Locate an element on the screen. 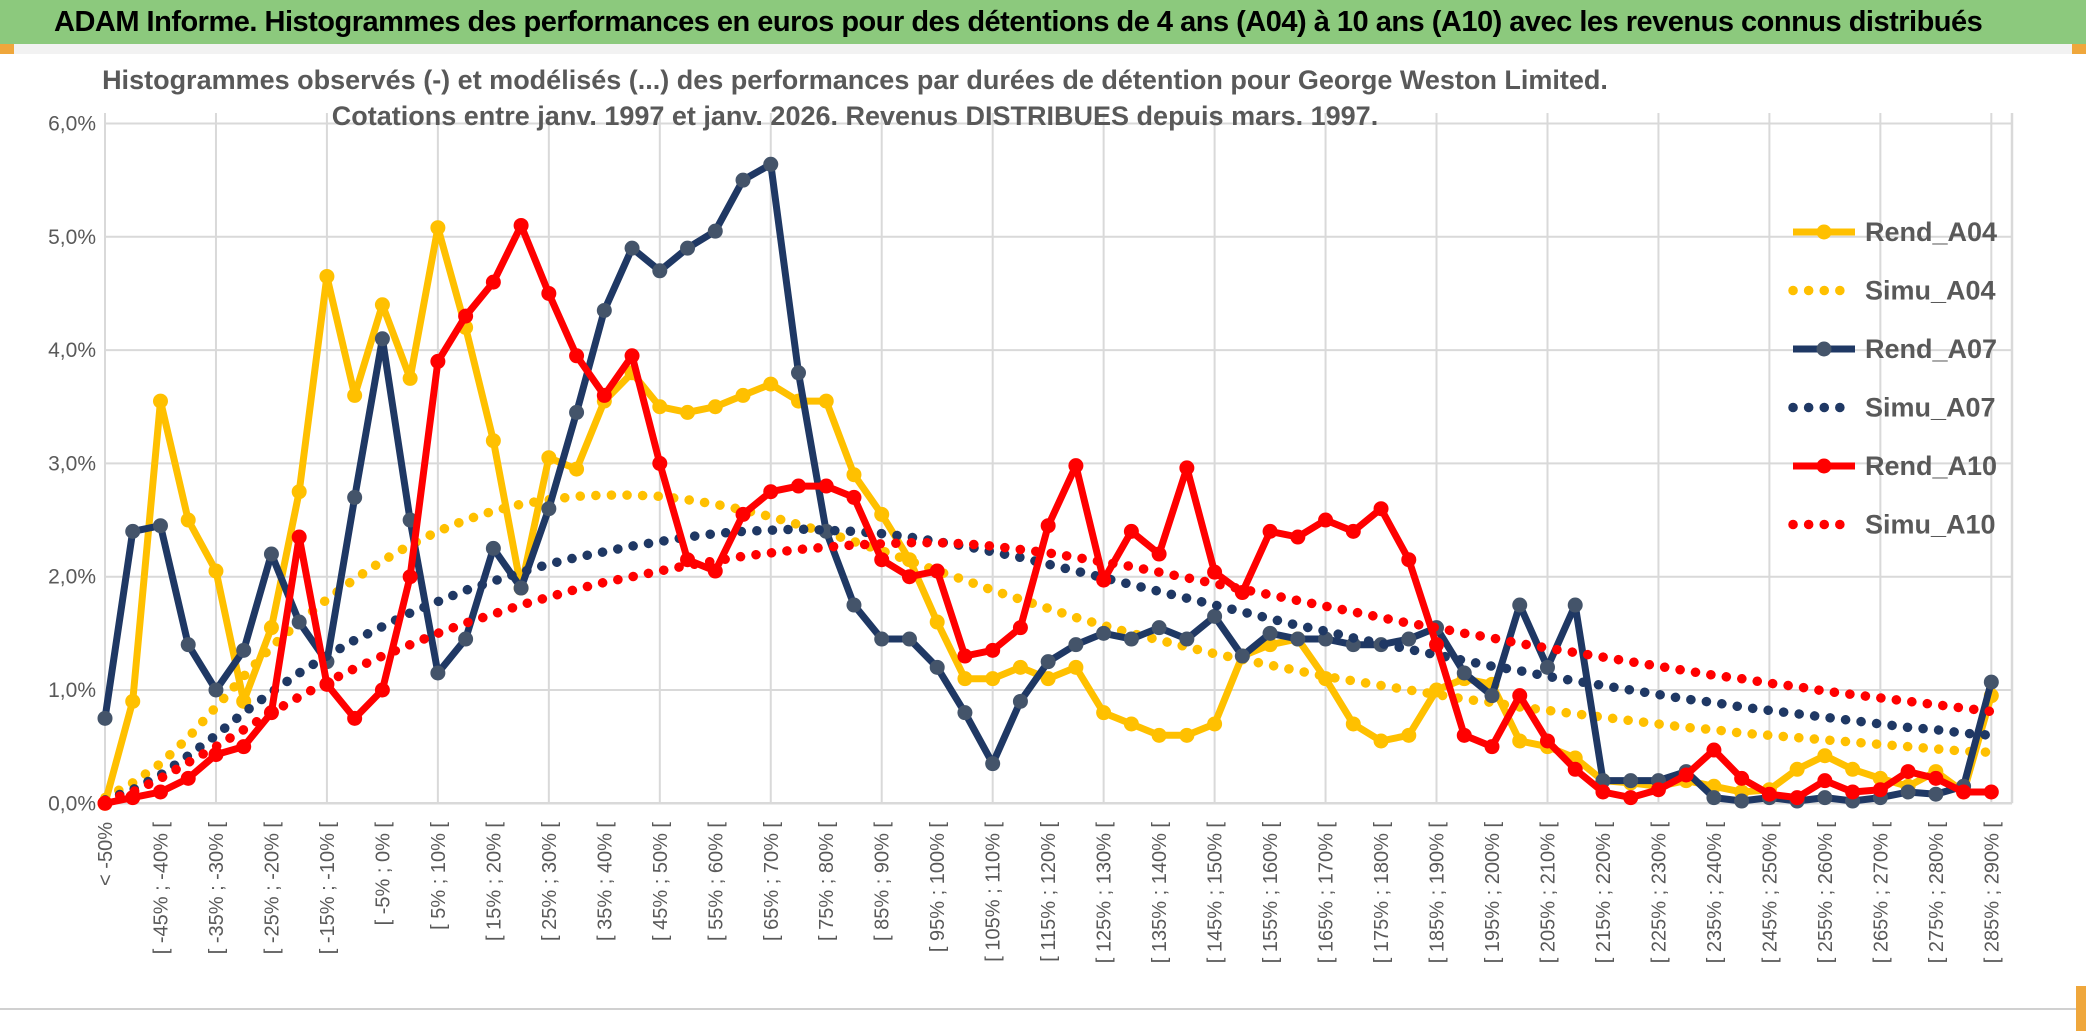 This screenshot has width=2086, height=1031. x-axis-tick-label: [ 105% ; 110% [ is located at coordinates (994, 892).